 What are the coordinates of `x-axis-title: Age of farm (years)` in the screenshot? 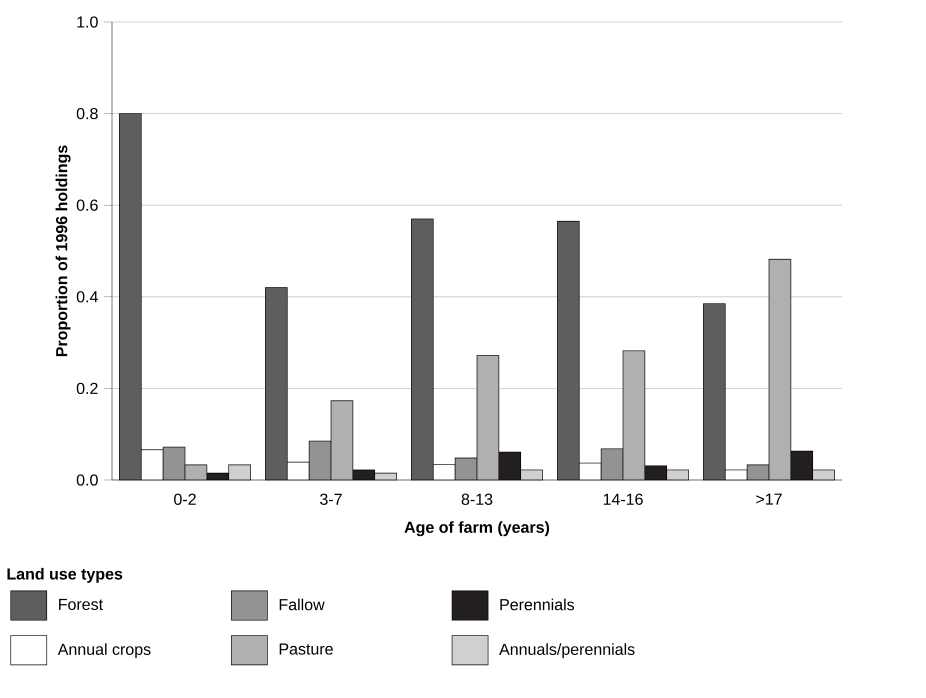 It's located at (477, 528).